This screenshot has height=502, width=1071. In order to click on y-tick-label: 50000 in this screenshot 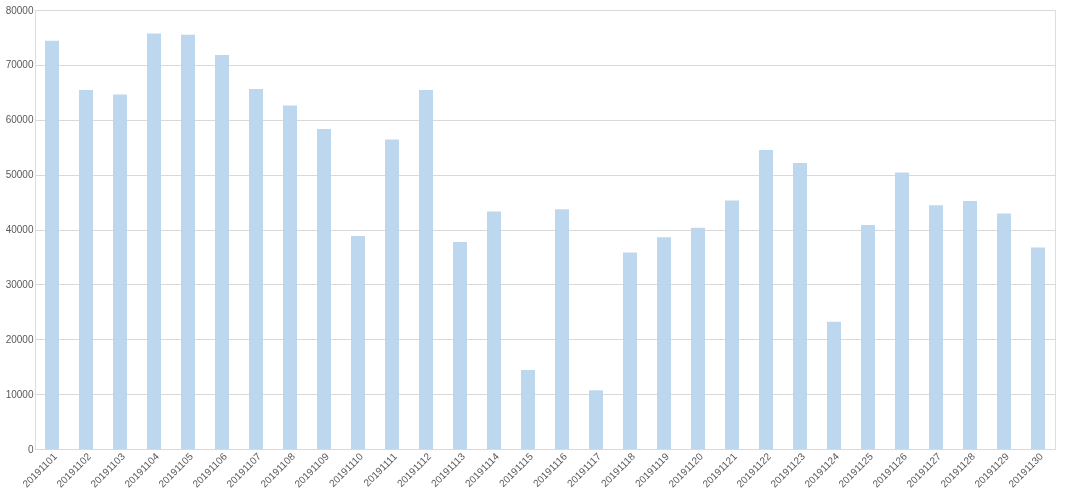, I will do `click(19, 175)`.